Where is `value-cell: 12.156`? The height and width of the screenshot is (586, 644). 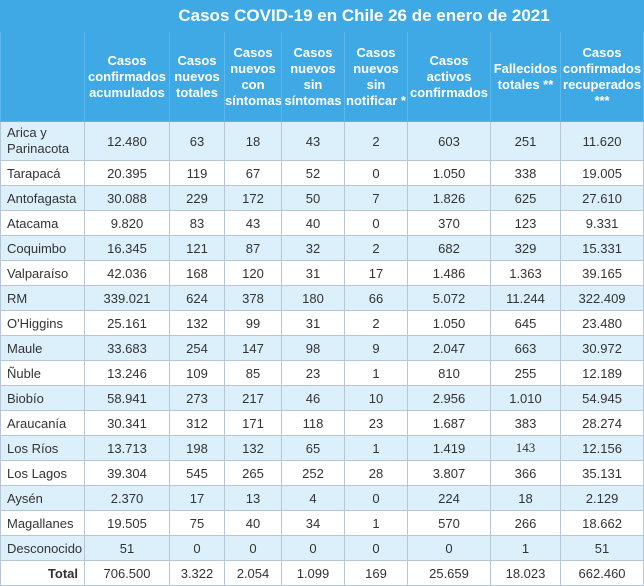 value-cell: 12.156 is located at coordinates (601, 448).